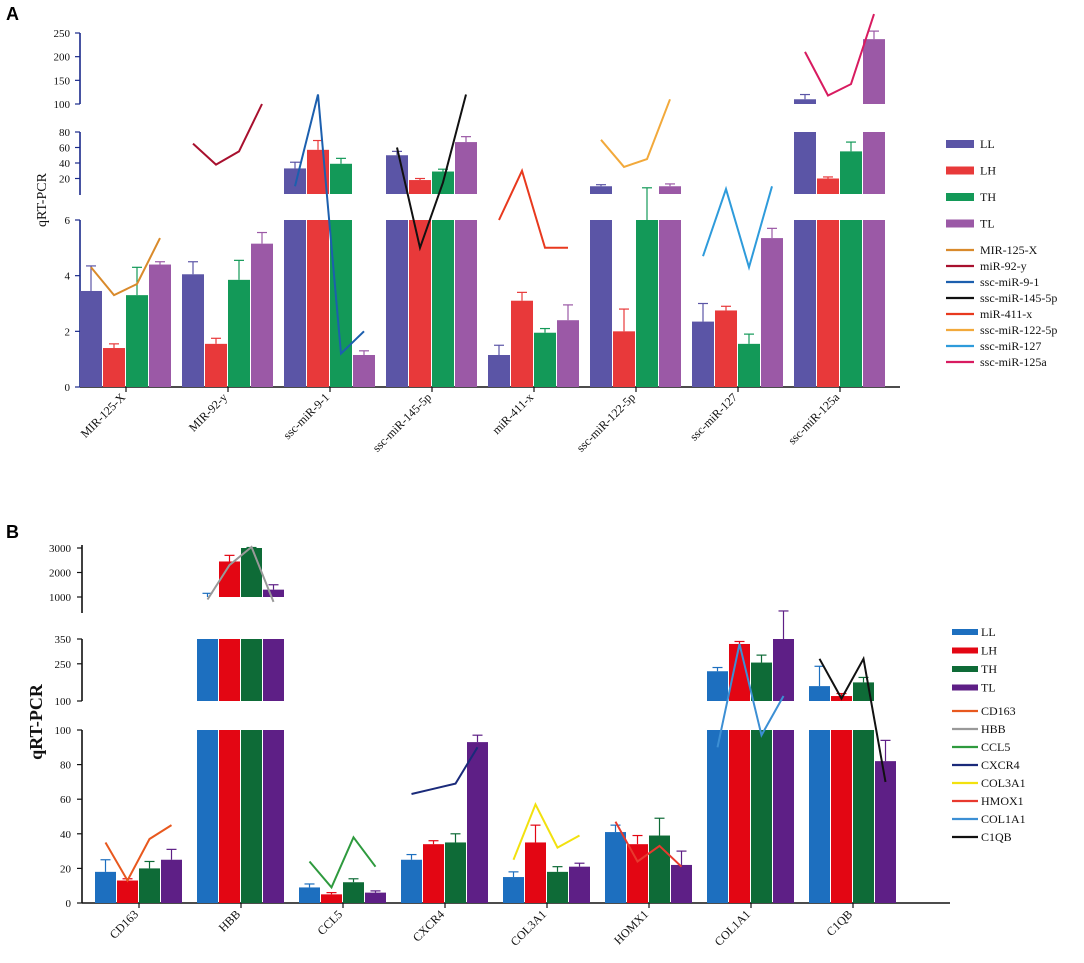 The image size is (1084, 963). Describe the element at coordinates (819, 693) in the screenshot. I see `bar-ll-c1qb-part2` at that location.